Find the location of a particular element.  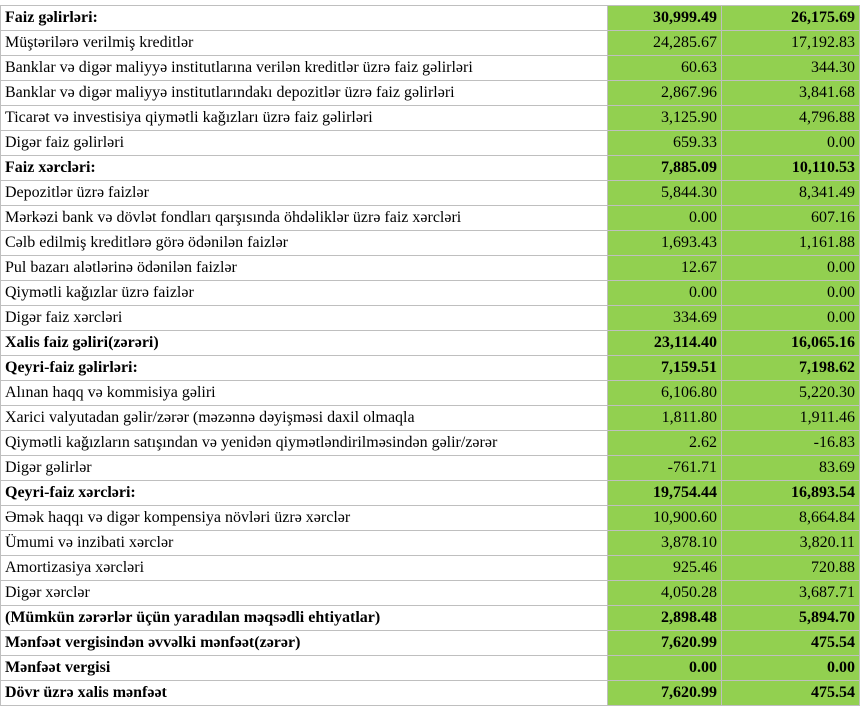

table-row: Dövr üzrə xalis mənfəət 7,620.99 475.54 is located at coordinates (430, 693).